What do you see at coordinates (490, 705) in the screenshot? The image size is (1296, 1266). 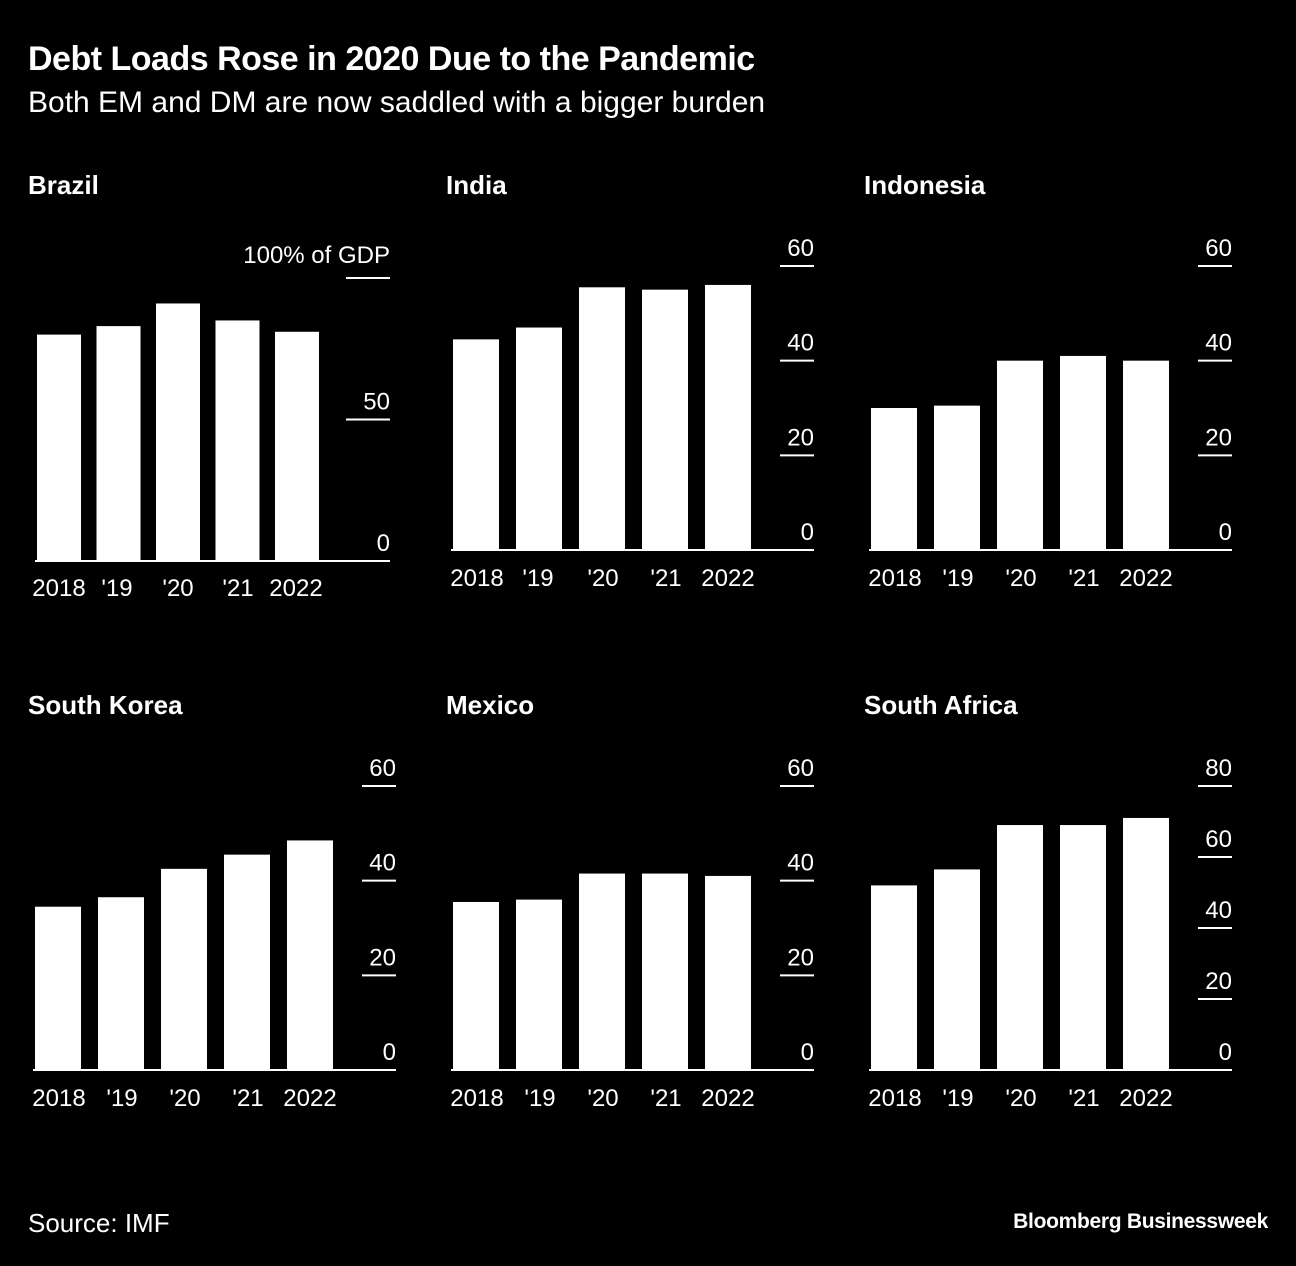 I see `panel-title-mexico: Mexico` at bounding box center [490, 705].